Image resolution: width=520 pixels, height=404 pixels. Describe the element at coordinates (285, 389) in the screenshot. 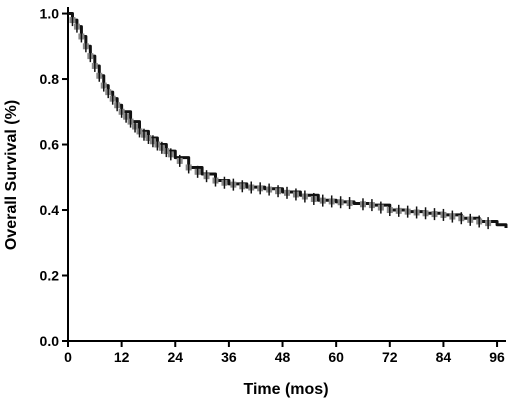

I see `x-axis-title: Time (mos)` at that location.